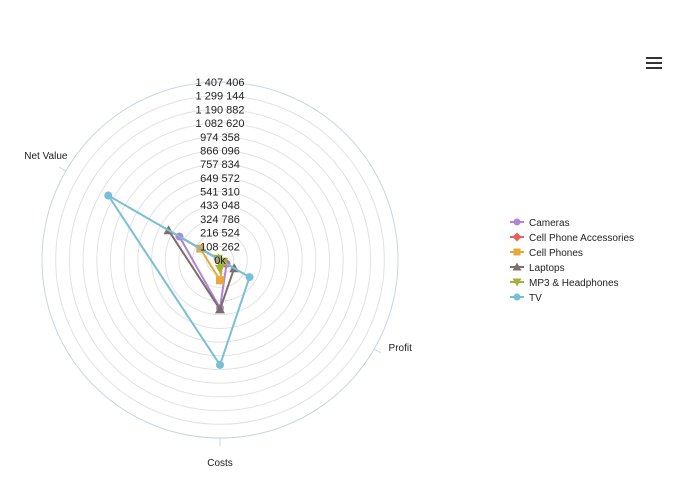 This screenshot has height=490, width=700. I want to click on legend-item: Cameras, so click(540, 223).